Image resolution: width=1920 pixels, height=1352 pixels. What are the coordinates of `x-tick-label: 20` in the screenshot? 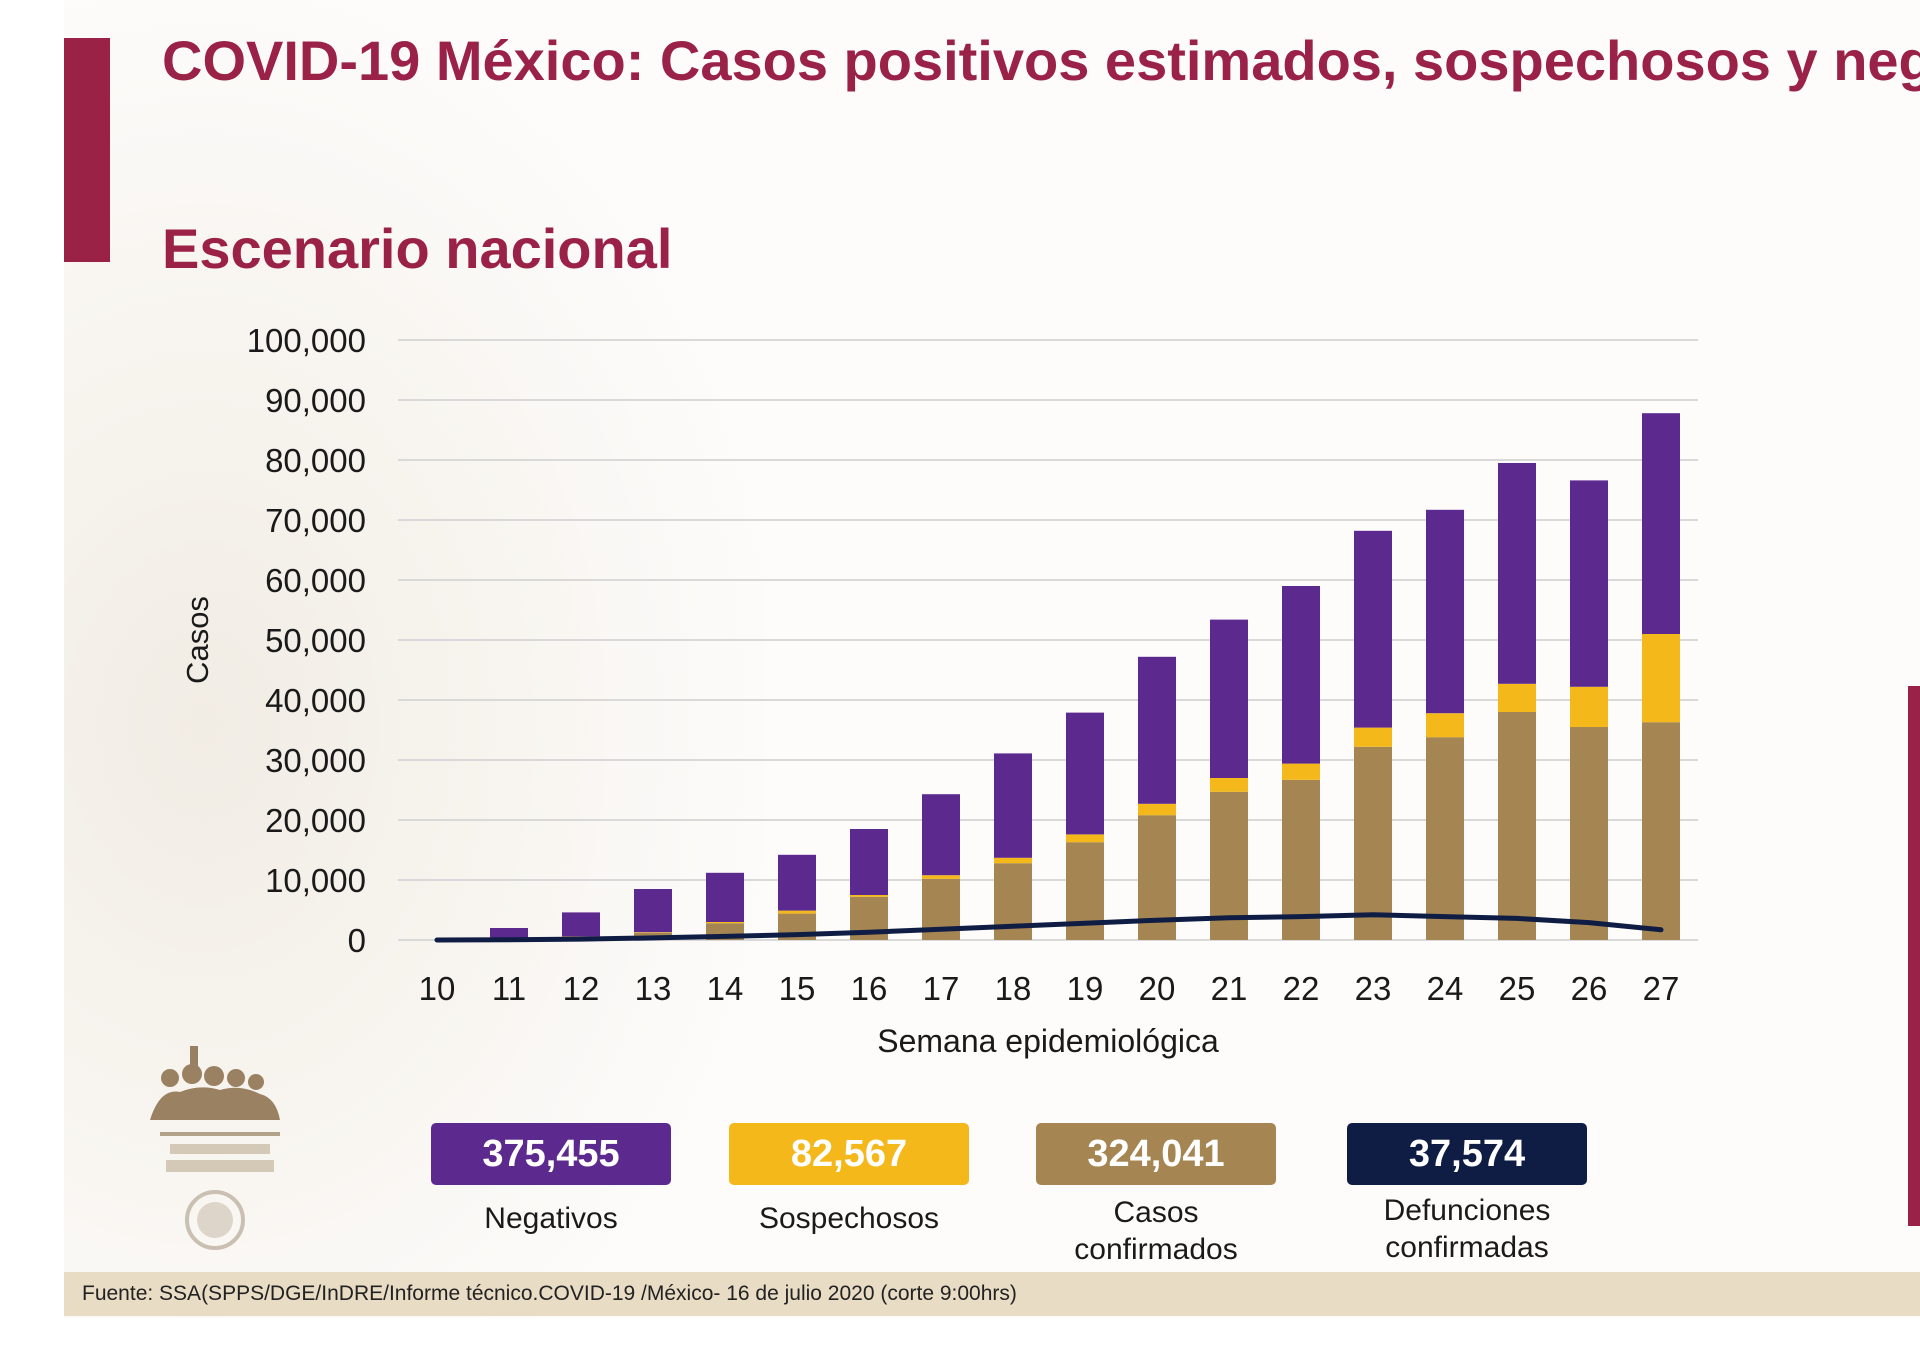 It's located at (1157, 988).